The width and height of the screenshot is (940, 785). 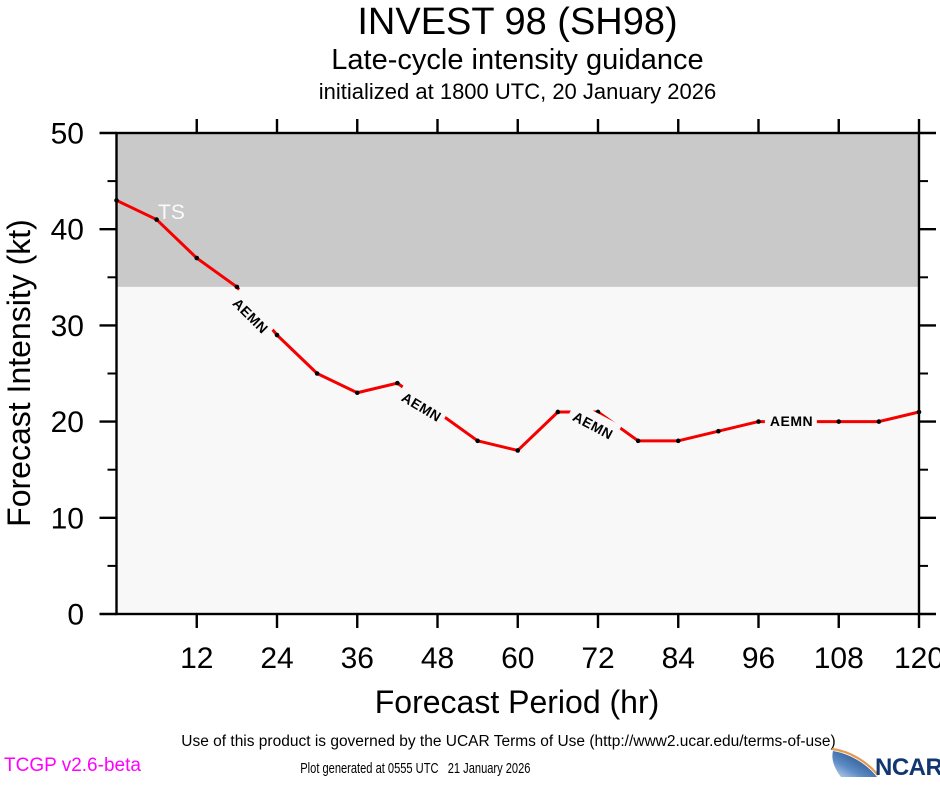 I want to click on x-axis-tick-label: 84, so click(x=678, y=658).